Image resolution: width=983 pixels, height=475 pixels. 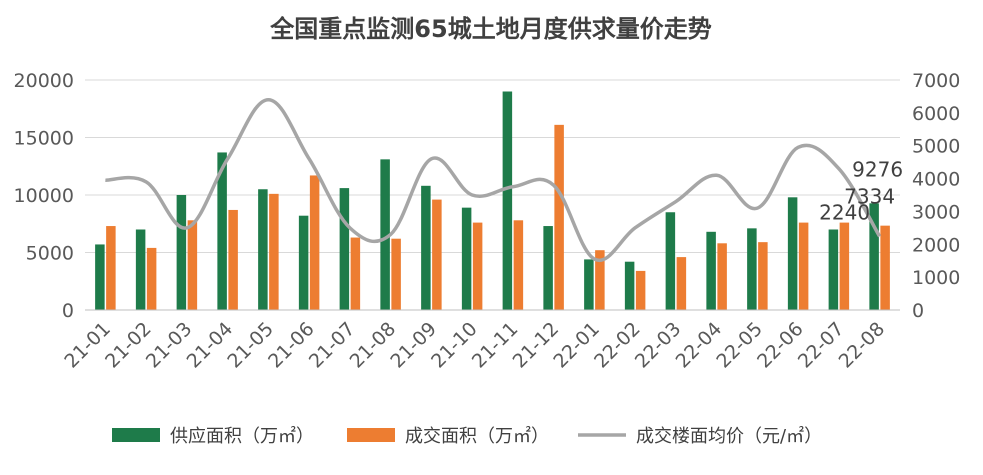 I want to click on legend-label-supply: 供应面积（万㎡）, so click(x=242, y=436).